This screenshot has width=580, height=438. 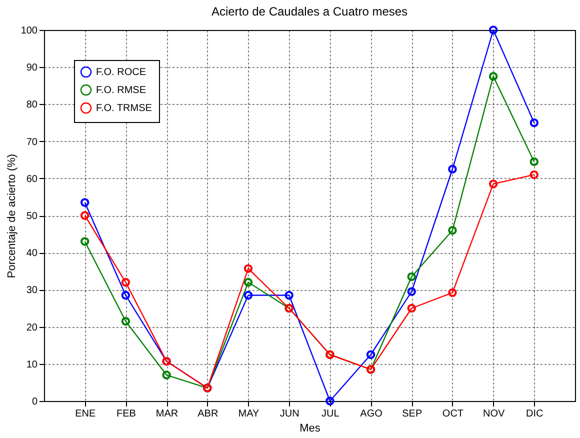 I want to click on x-tick-label: DIC, so click(x=535, y=414).